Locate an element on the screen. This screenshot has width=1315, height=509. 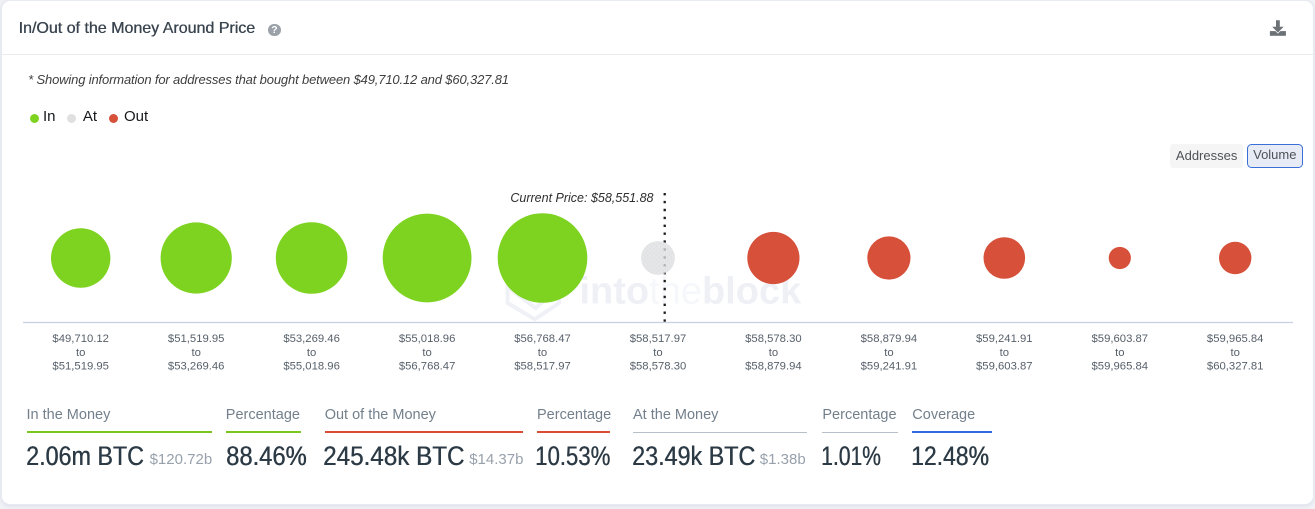
svg-text: $60,327.81 is located at coordinates (1235, 367).